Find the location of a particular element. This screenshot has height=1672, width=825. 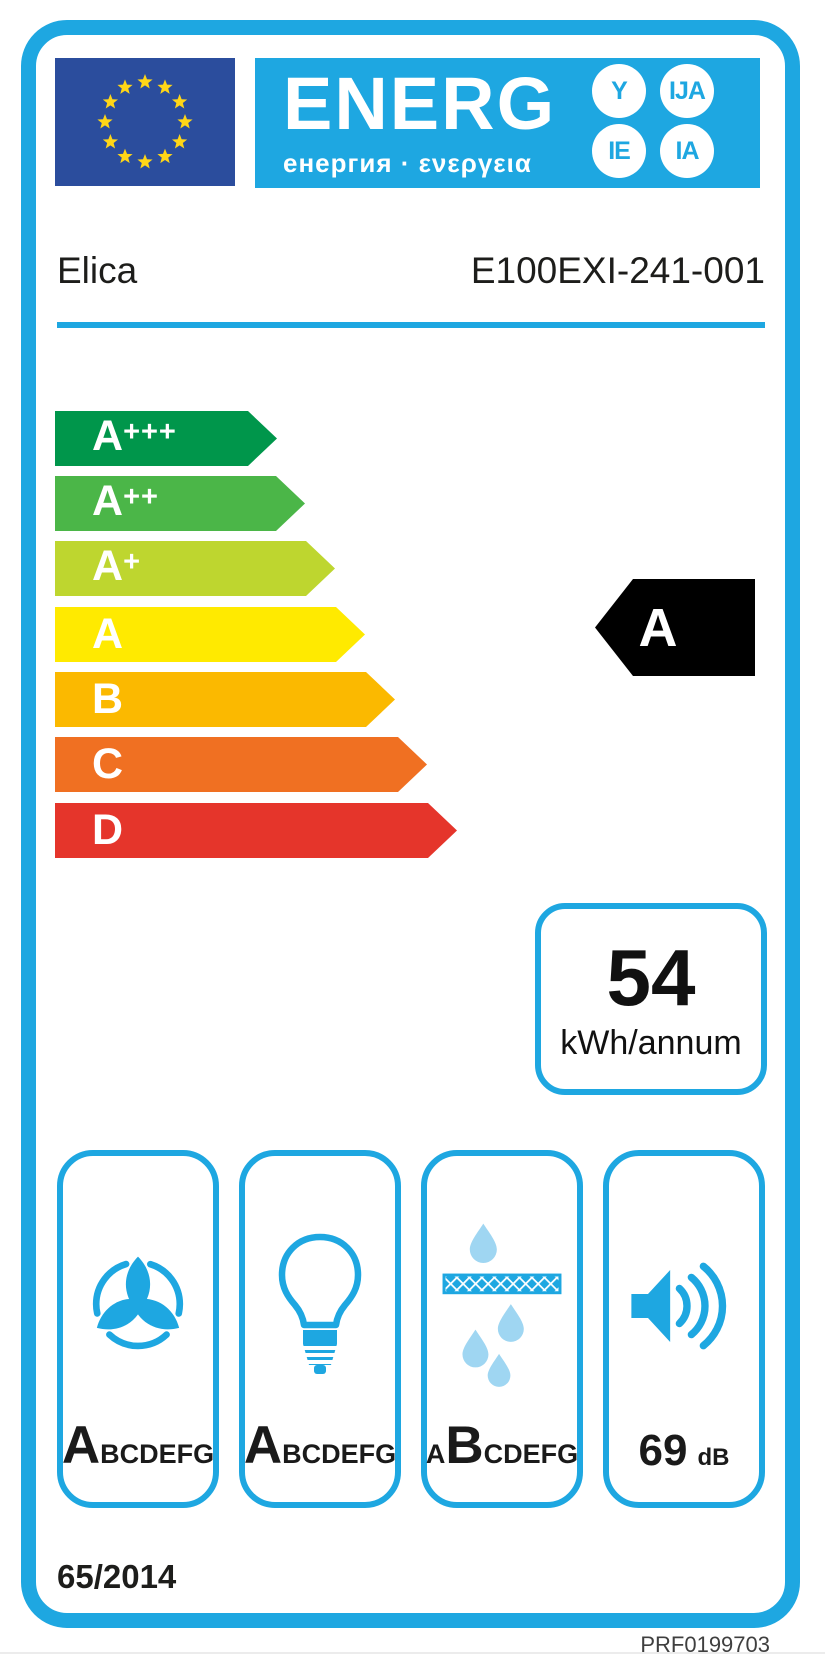

suffix-circle-ie: IE is located at coordinates (619, 151).